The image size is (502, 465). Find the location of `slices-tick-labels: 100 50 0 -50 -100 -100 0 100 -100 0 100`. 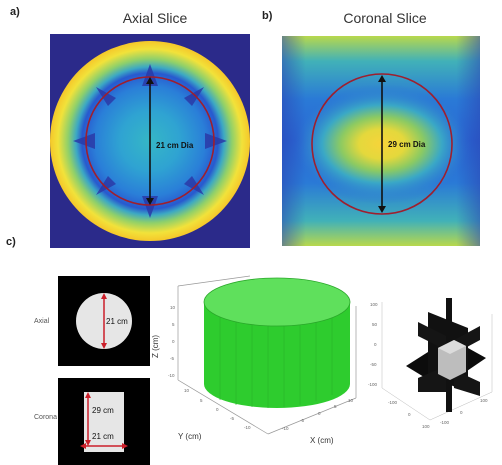

slices-tick-labels: 100 50 0 -50 -100 -100 0 100 -100 0 100 is located at coordinates (428, 365).